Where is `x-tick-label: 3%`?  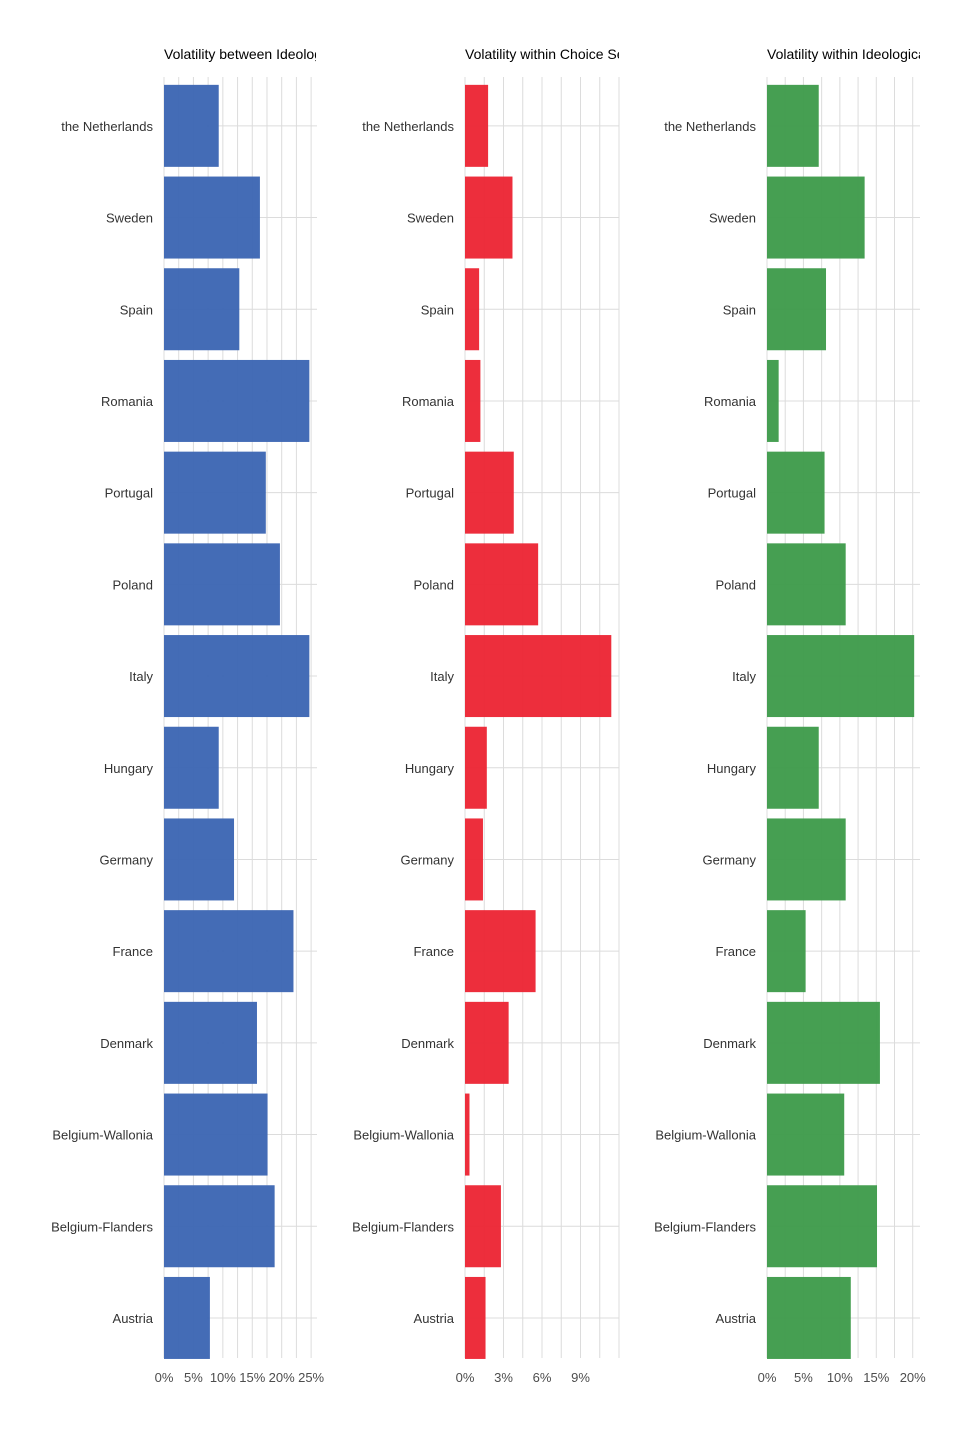
x-tick-label: 3% is located at coordinates (503, 1377).